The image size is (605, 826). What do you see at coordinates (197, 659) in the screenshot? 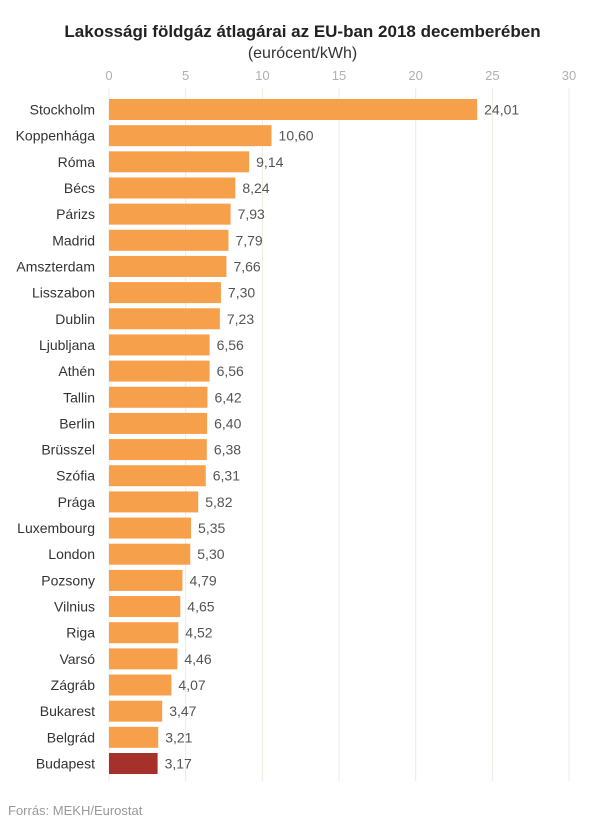
I see `value-label: 4,46` at bounding box center [197, 659].